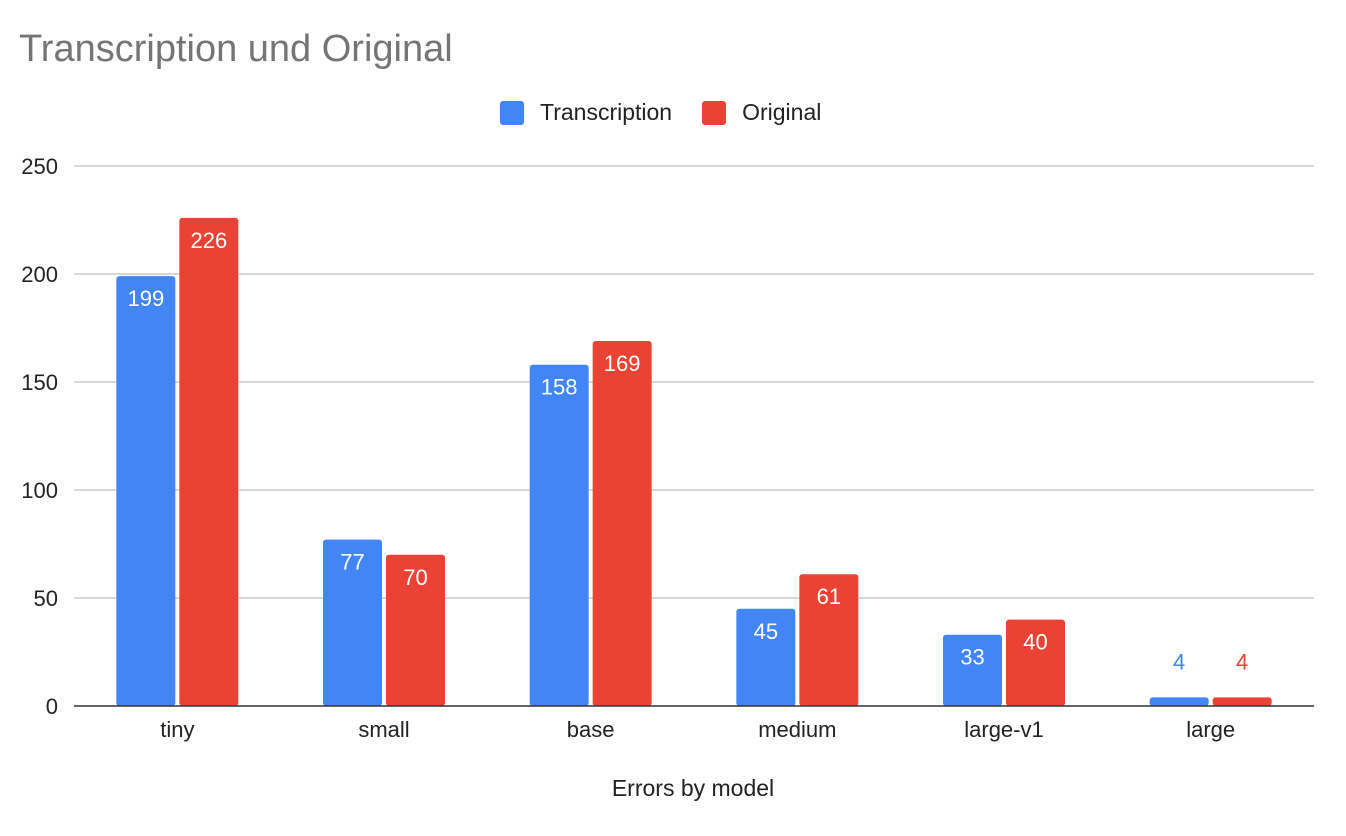 Image resolution: width=1346 pixels, height=836 pixels. What do you see at coordinates (1035, 642) in the screenshot?
I see `data-label: 40` at bounding box center [1035, 642].